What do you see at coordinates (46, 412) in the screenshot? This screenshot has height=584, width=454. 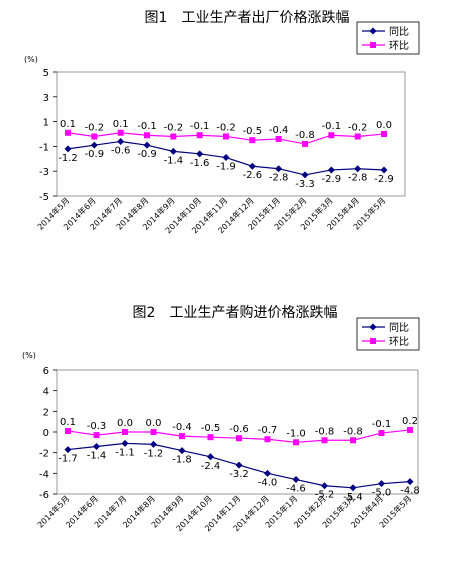 I see `y-tick-label: 2` at bounding box center [46, 412].